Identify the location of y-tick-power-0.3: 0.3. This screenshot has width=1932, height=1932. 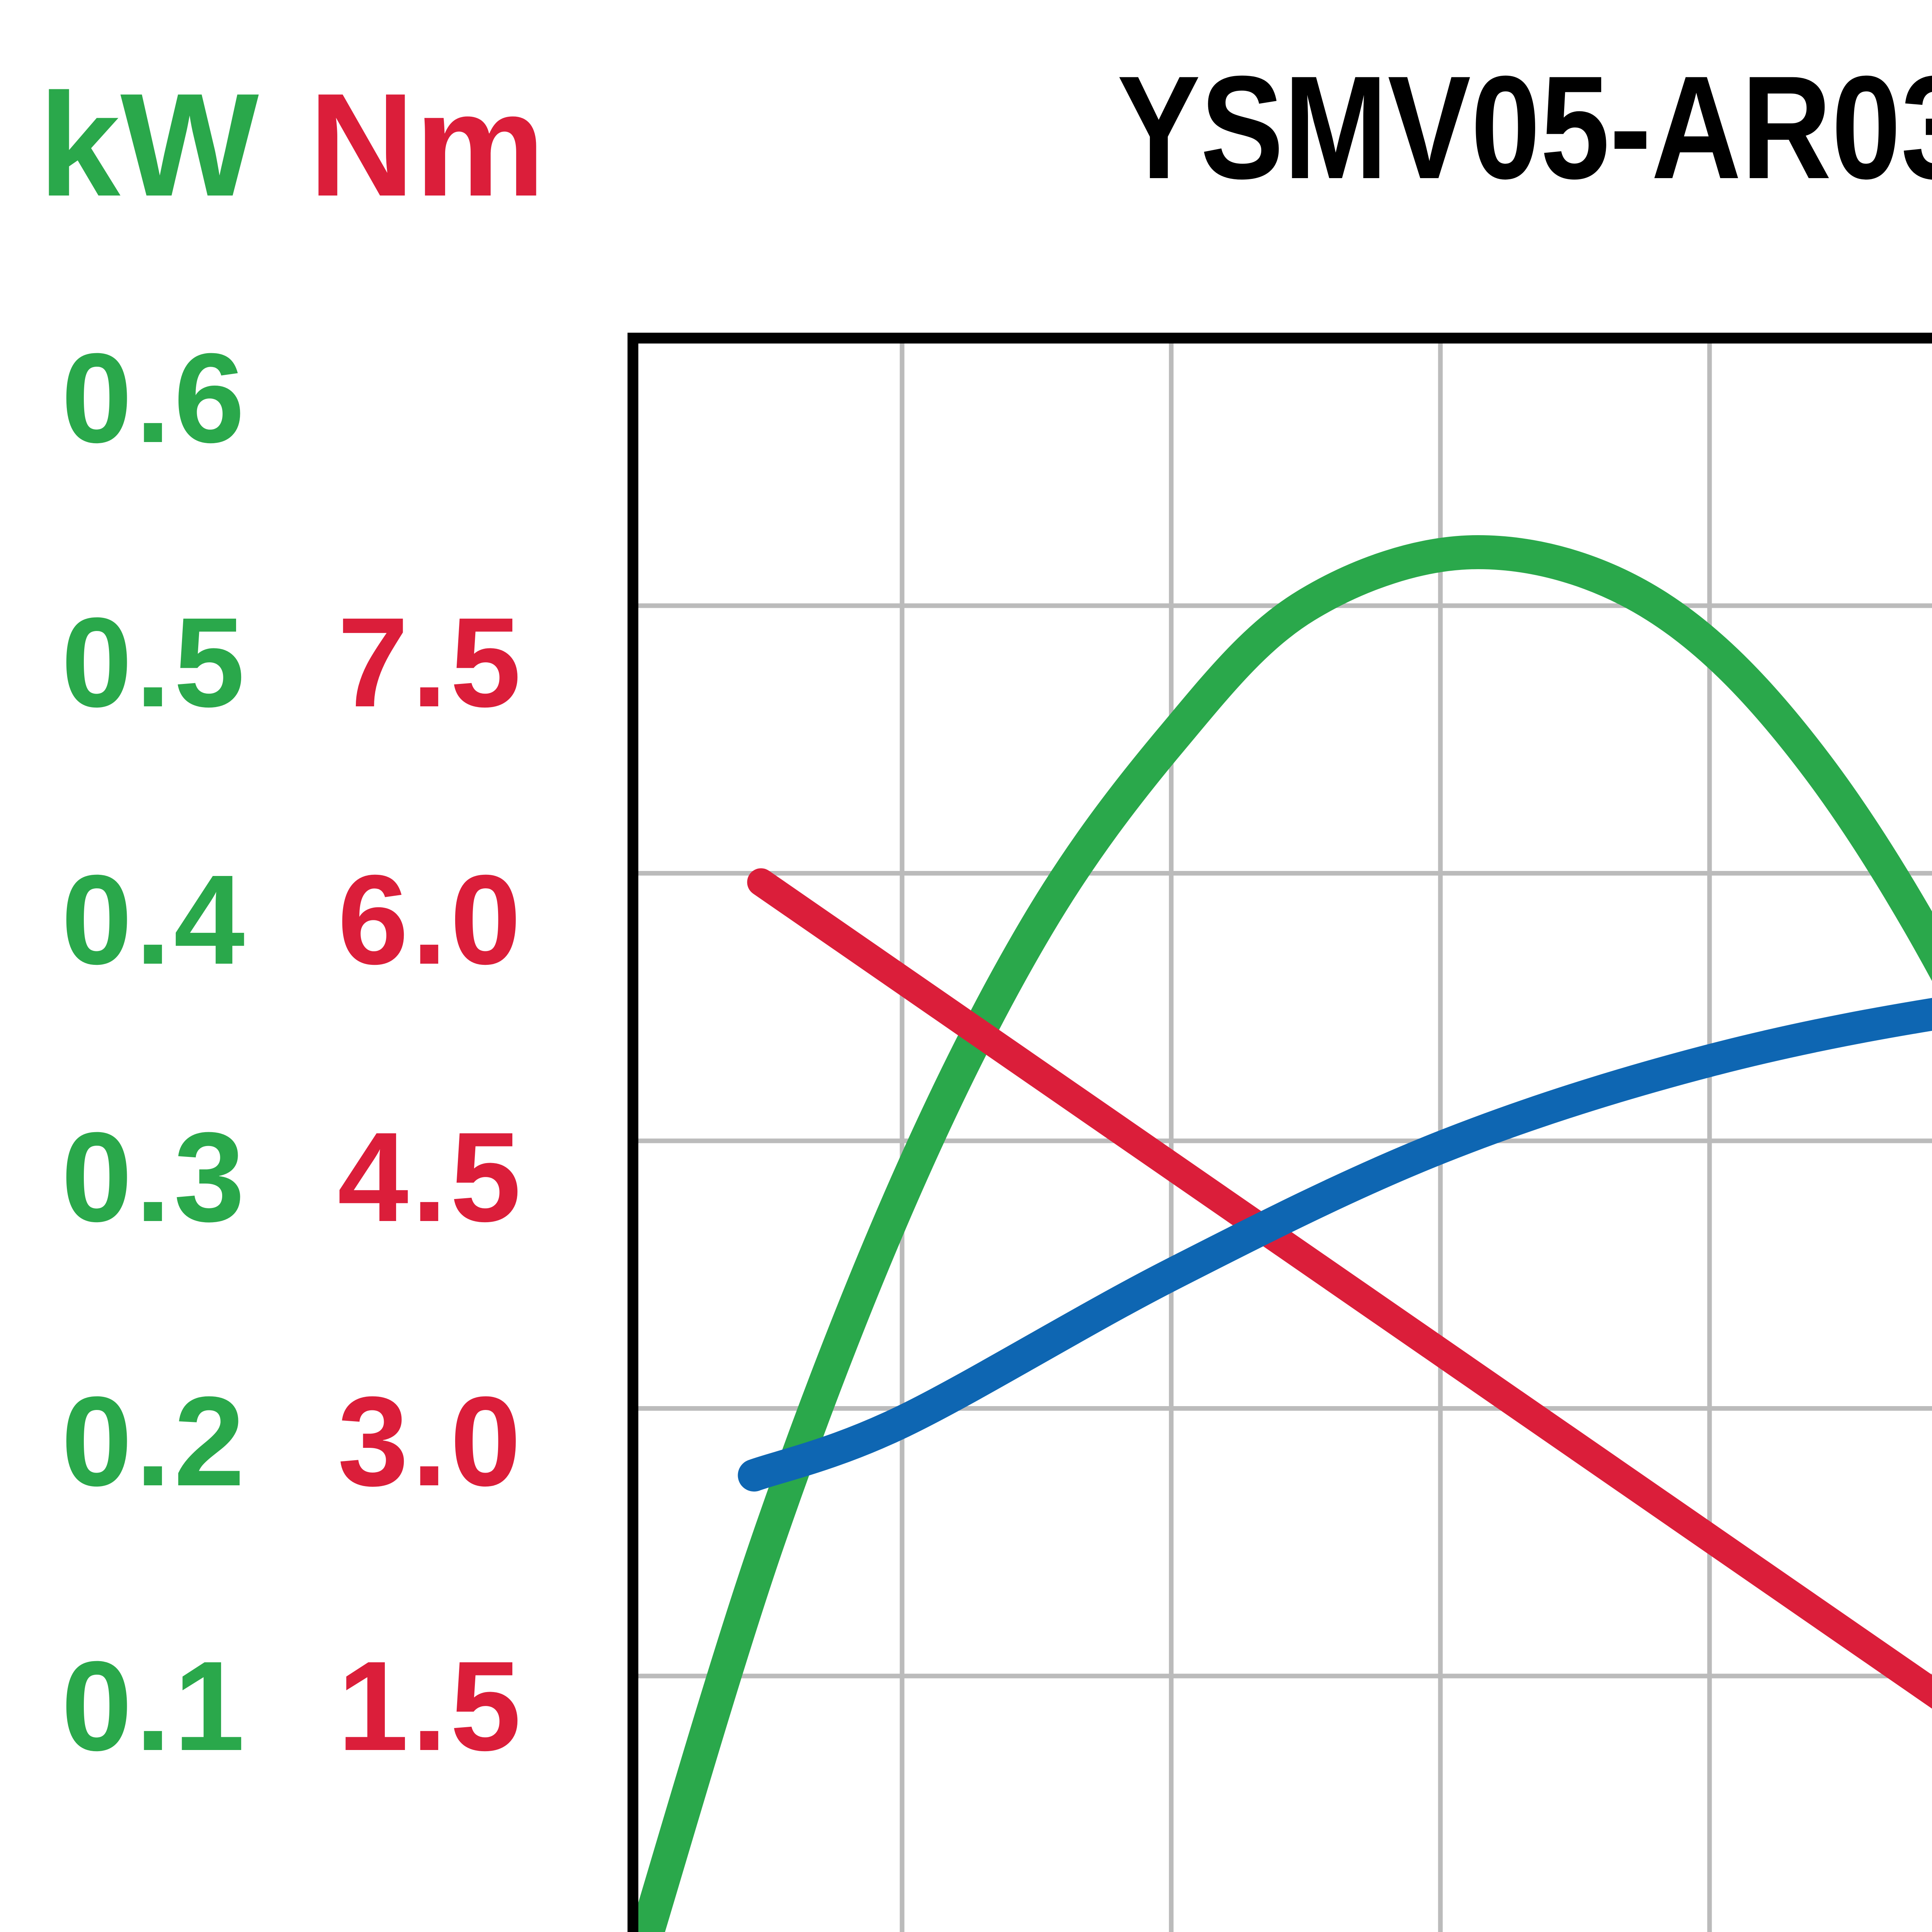
(154, 1177).